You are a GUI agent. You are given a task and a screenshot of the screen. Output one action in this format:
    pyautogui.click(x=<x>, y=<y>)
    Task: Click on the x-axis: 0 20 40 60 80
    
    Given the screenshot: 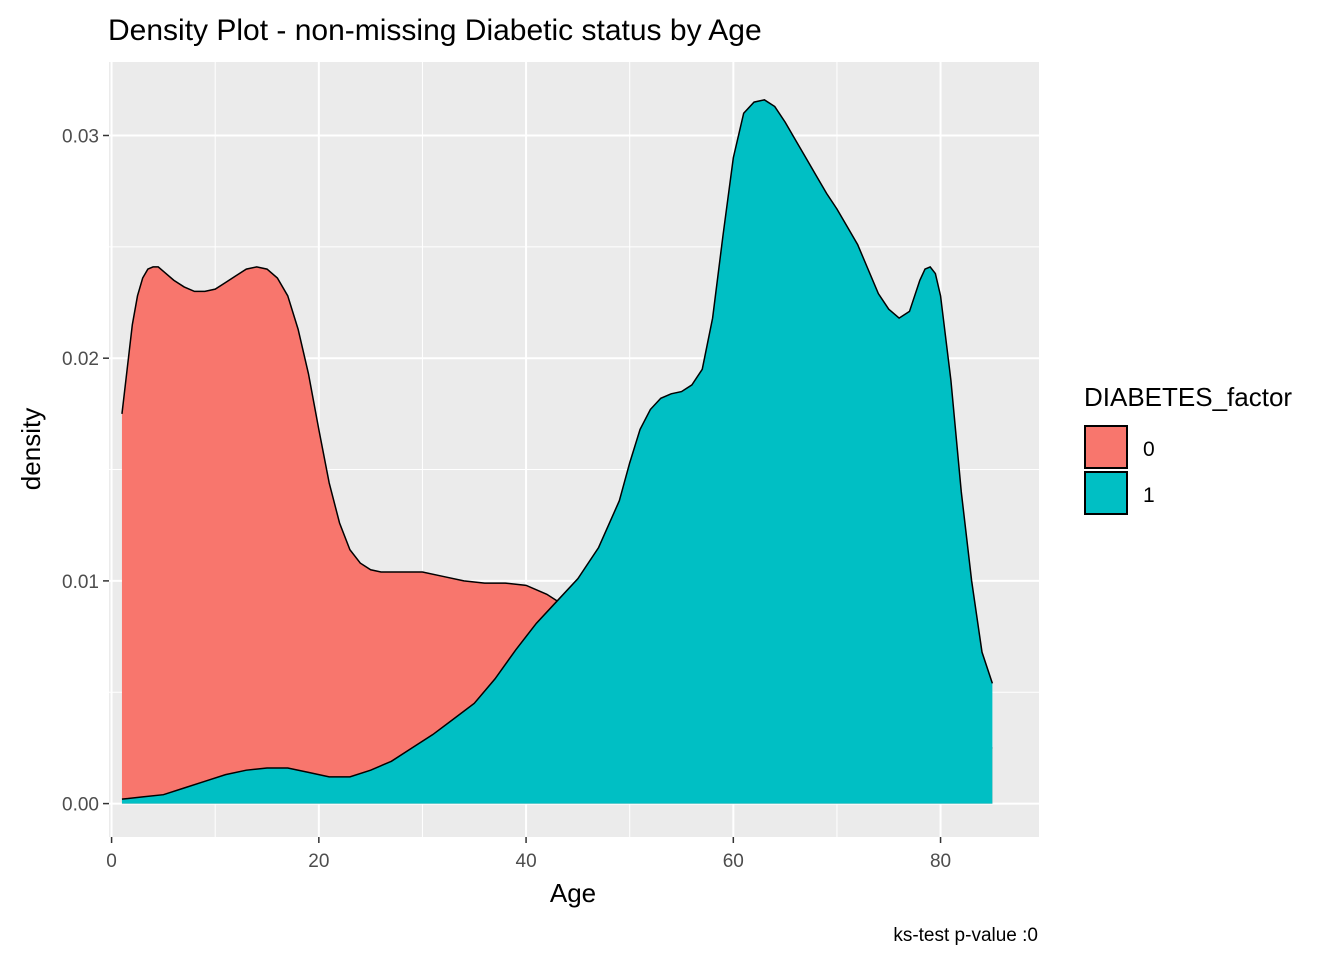 What is the action you would take?
    pyautogui.click(x=528, y=854)
    